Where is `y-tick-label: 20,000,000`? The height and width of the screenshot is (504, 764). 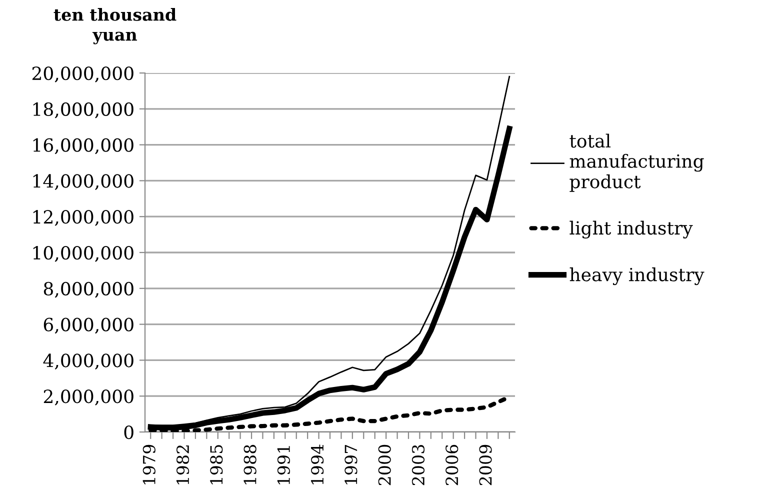
y-tick-label: 20,000,000 is located at coordinates (83, 74).